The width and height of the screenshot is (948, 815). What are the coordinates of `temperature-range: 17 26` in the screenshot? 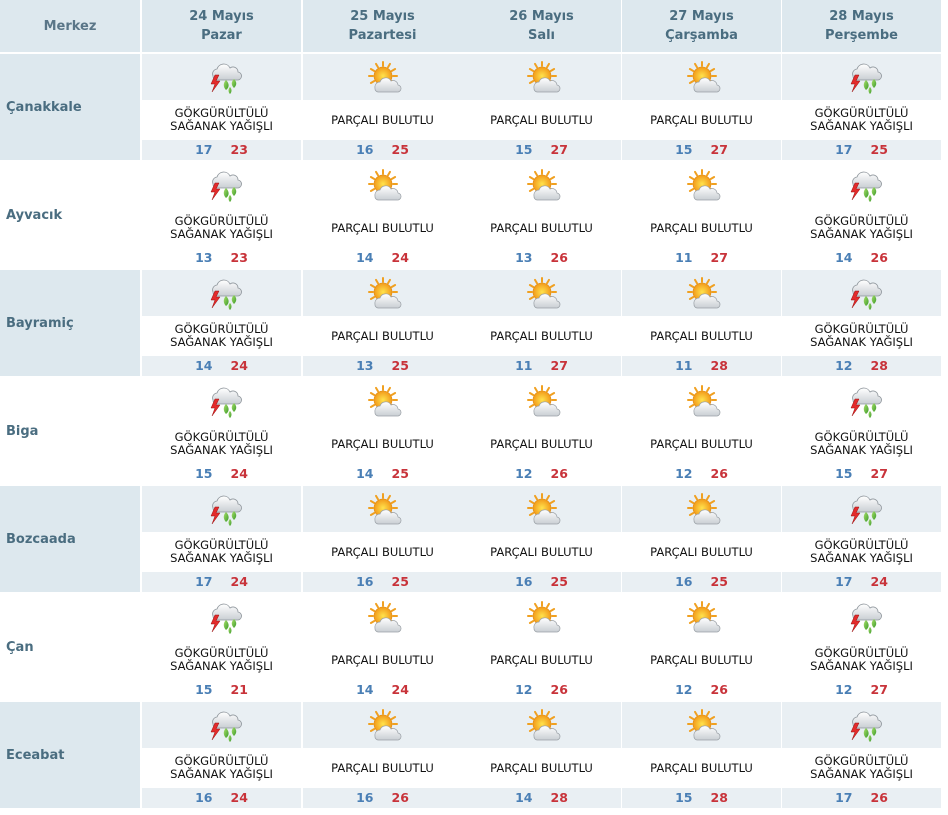 It's located at (861, 797).